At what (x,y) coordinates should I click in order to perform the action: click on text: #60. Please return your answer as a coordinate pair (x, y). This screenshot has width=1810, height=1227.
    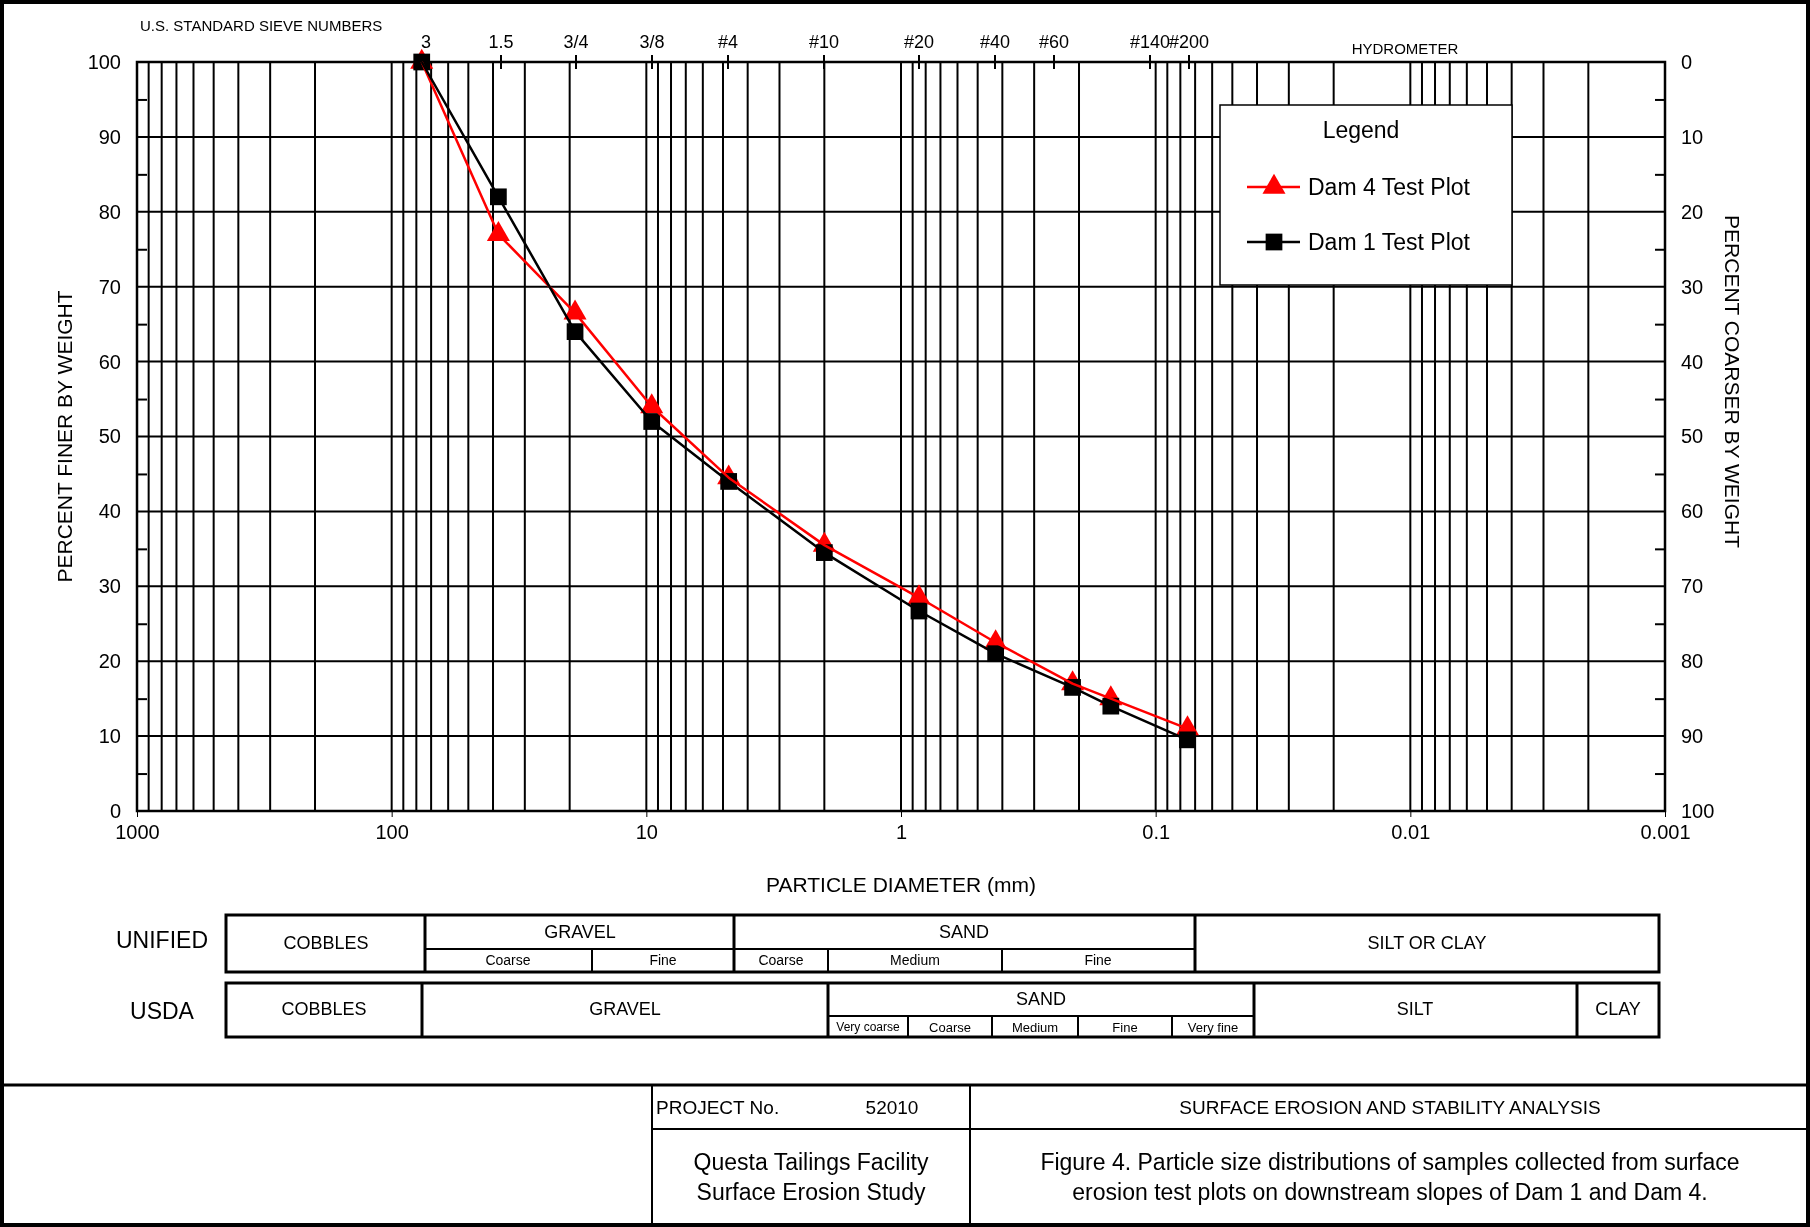
    Looking at the image, I should click on (1054, 42).